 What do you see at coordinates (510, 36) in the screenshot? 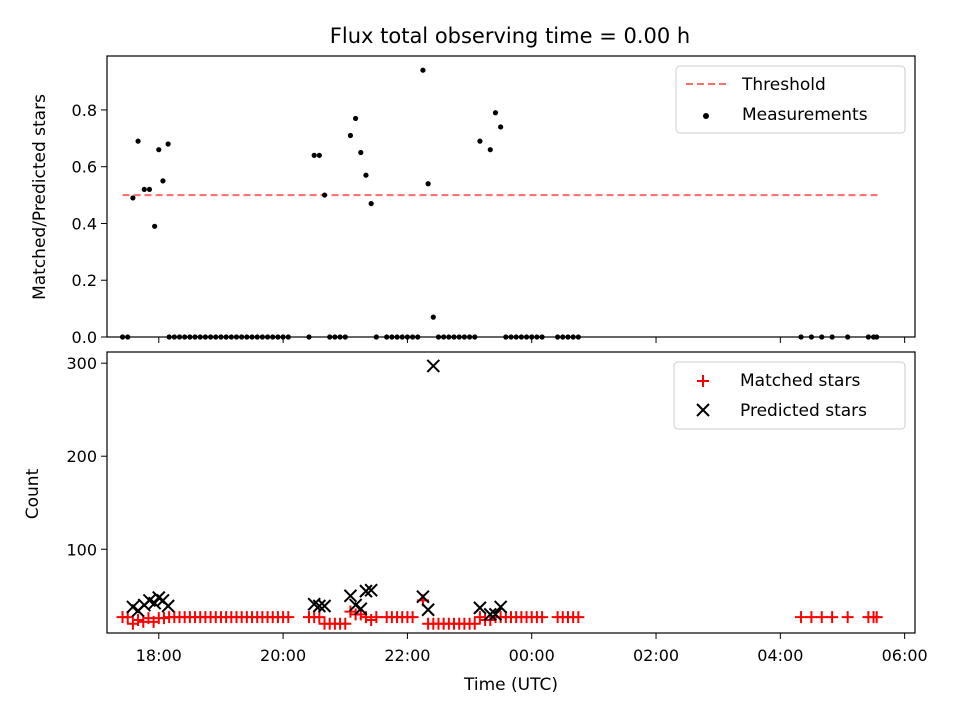
I see `chart-title: Flux total observing time = 0.00 h` at bounding box center [510, 36].